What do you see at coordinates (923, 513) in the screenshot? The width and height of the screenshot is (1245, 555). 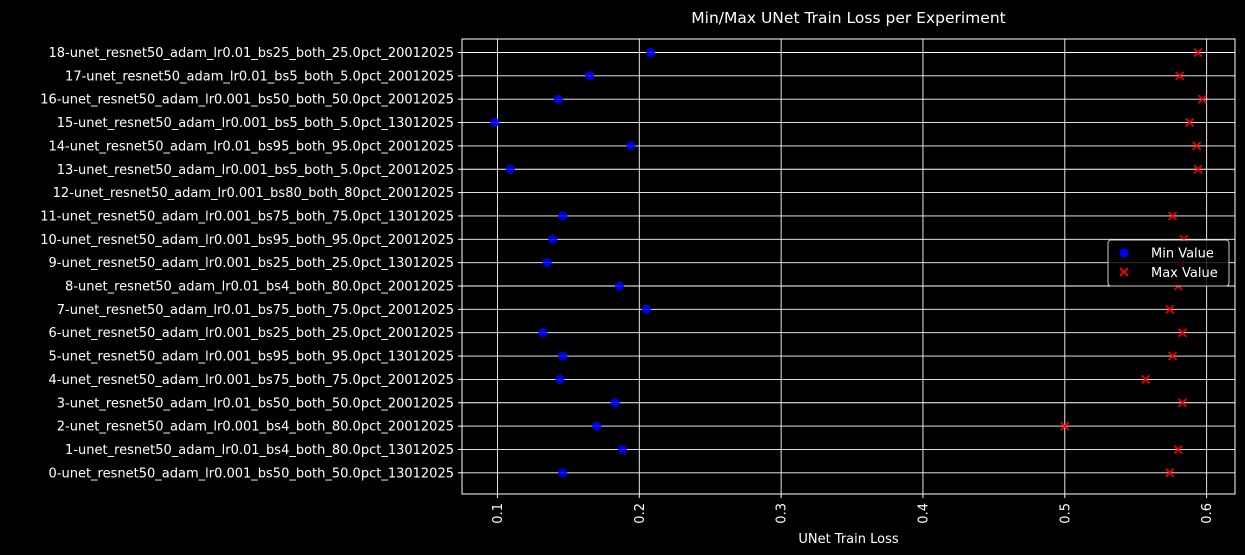 I see `x-tick-label: 0.4` at bounding box center [923, 513].